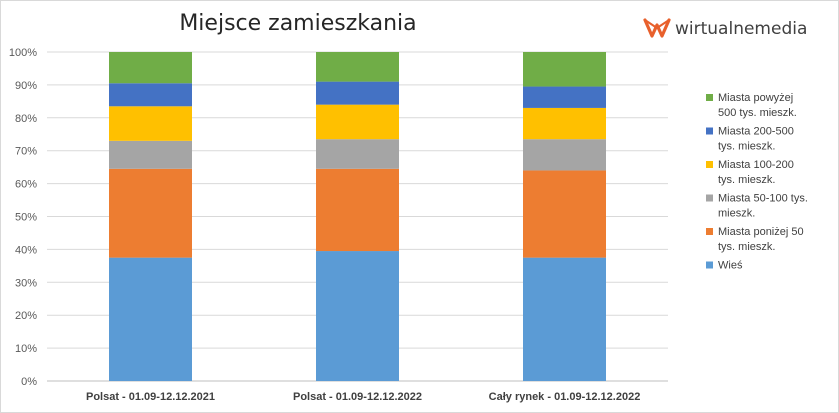 The image size is (839, 413). What do you see at coordinates (26, 185) in the screenshot?
I see `y-tick-label: 60%` at bounding box center [26, 185].